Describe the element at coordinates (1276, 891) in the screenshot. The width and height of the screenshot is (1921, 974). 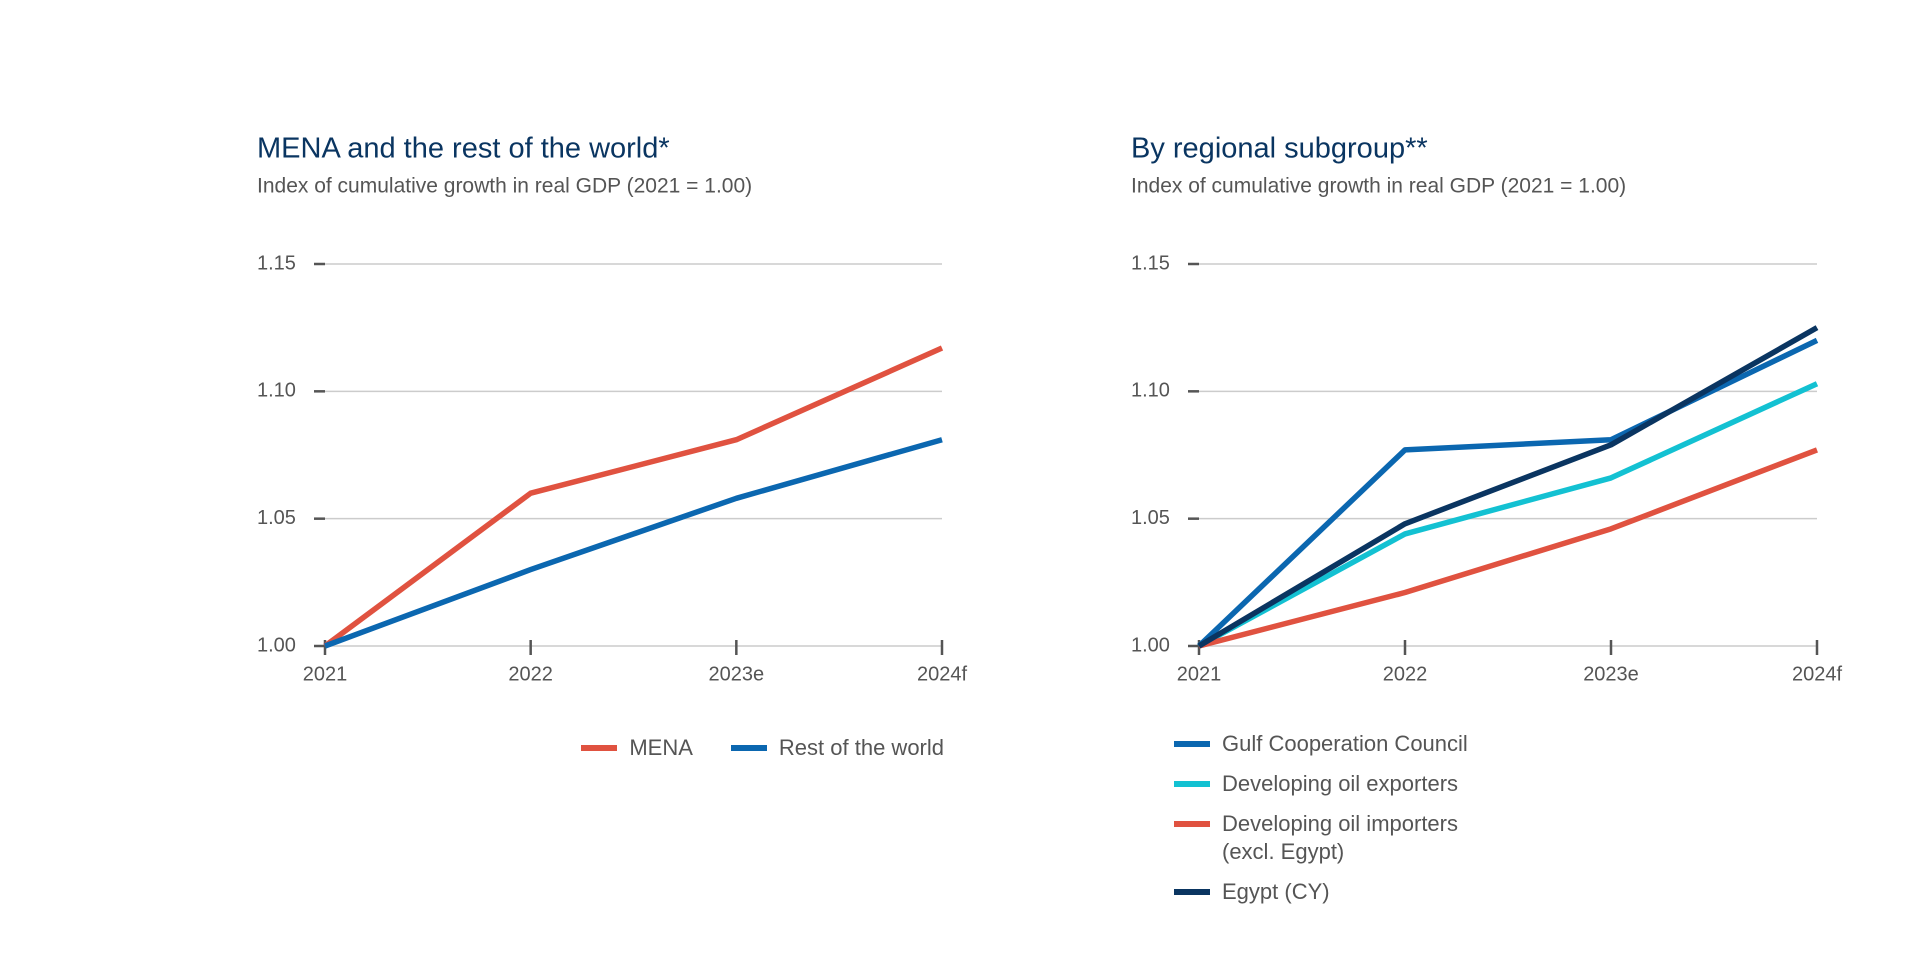
I see `legend-label: Egypt (CY)` at that location.